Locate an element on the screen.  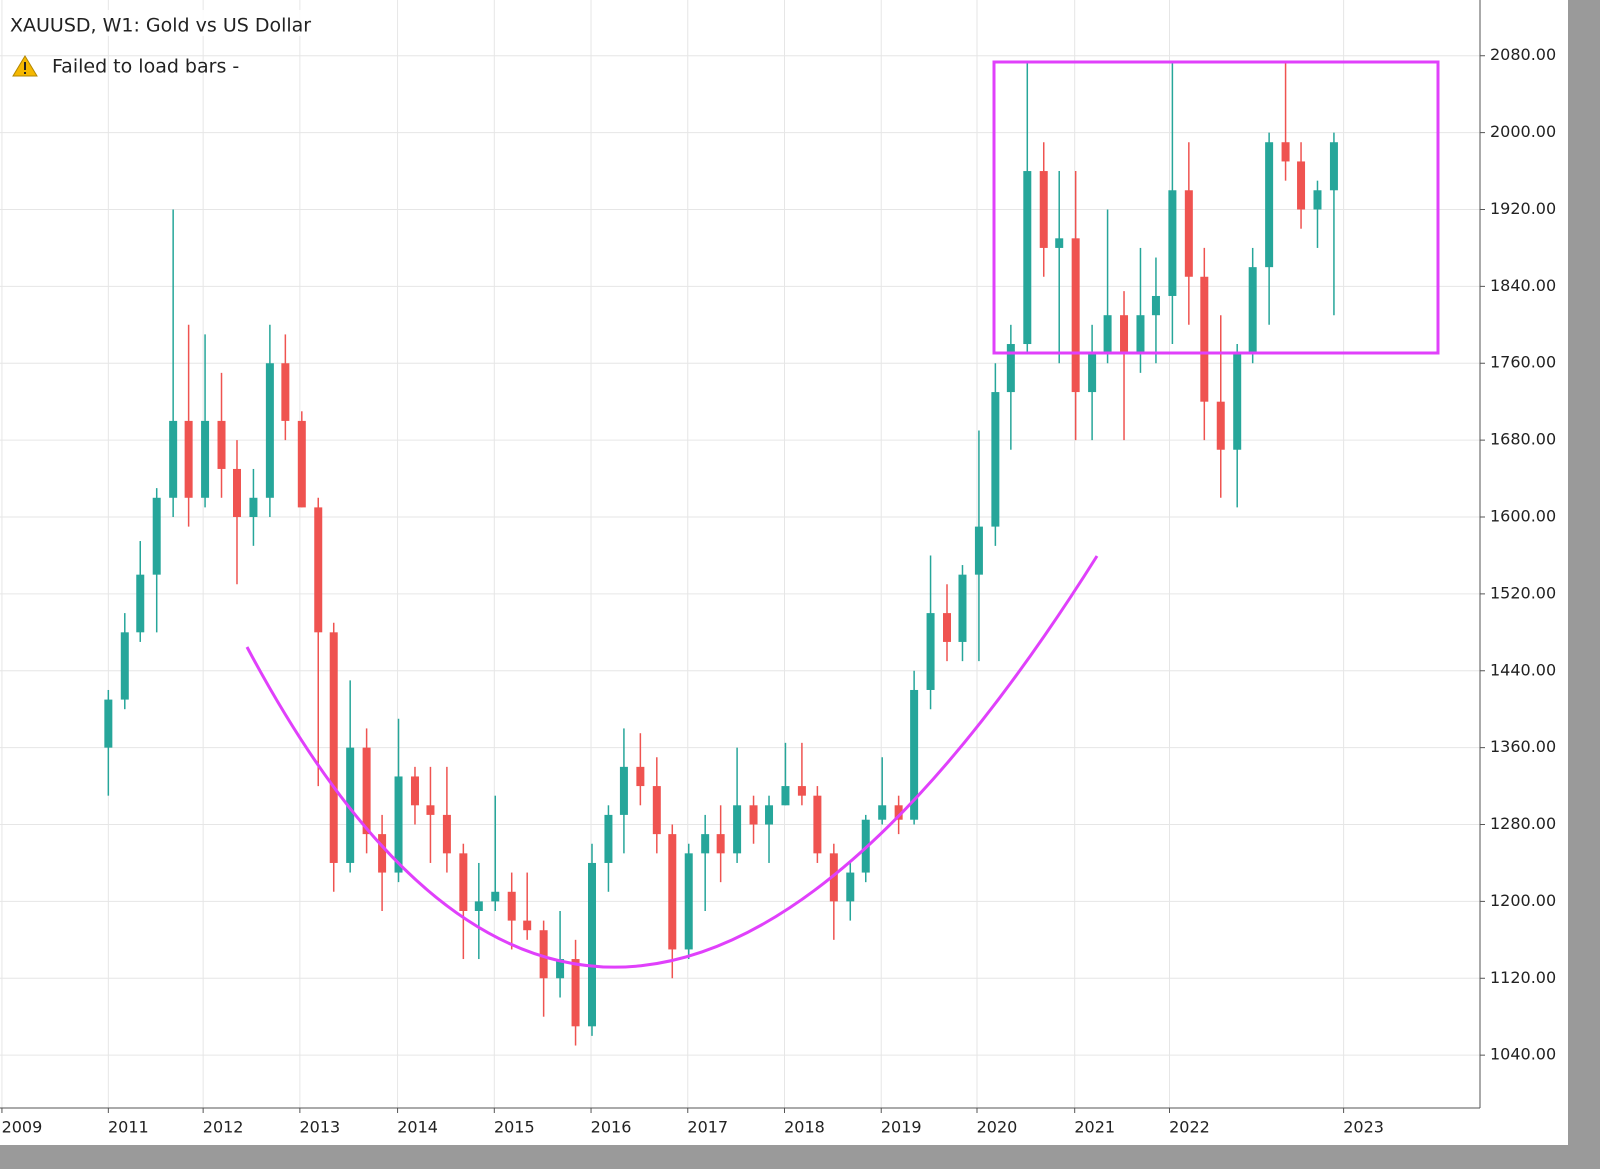
y-tick-label: 1680.00 is located at coordinates (1523, 439).